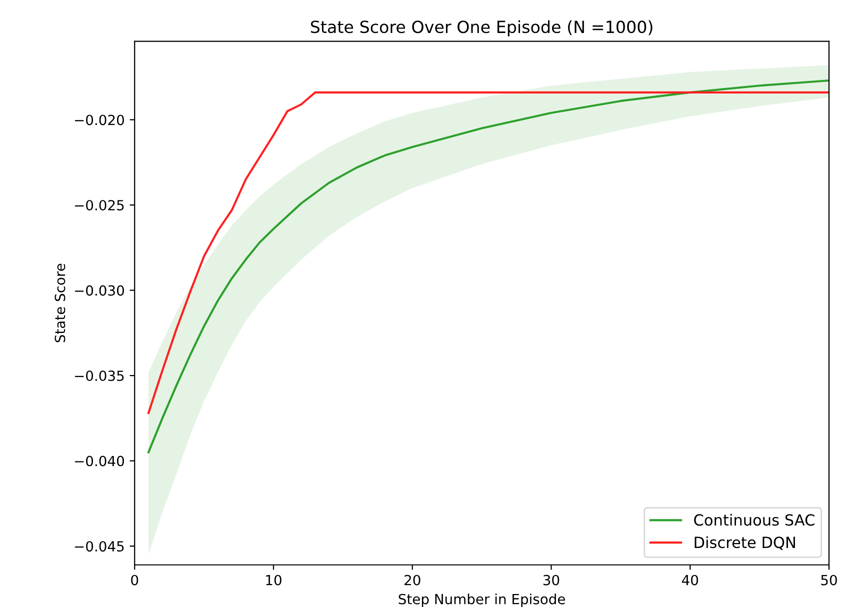 The width and height of the screenshot is (852, 616). Describe the element at coordinates (690, 580) in the screenshot. I see `x-tick-label: 40` at that location.